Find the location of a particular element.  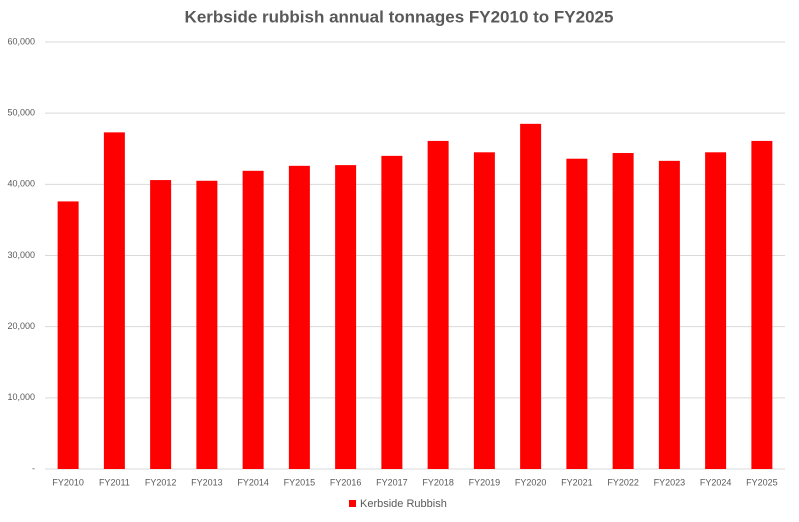

x-tick-label: FY2011 is located at coordinates (114, 482).